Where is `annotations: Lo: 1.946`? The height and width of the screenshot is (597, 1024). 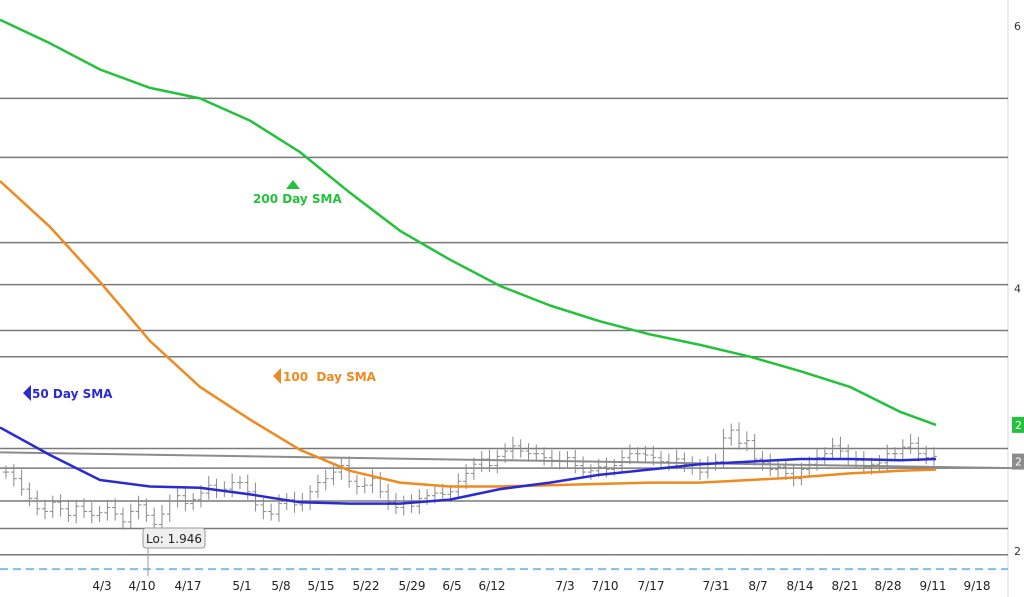 annotations: Lo: 1.946 is located at coordinates (174, 551).